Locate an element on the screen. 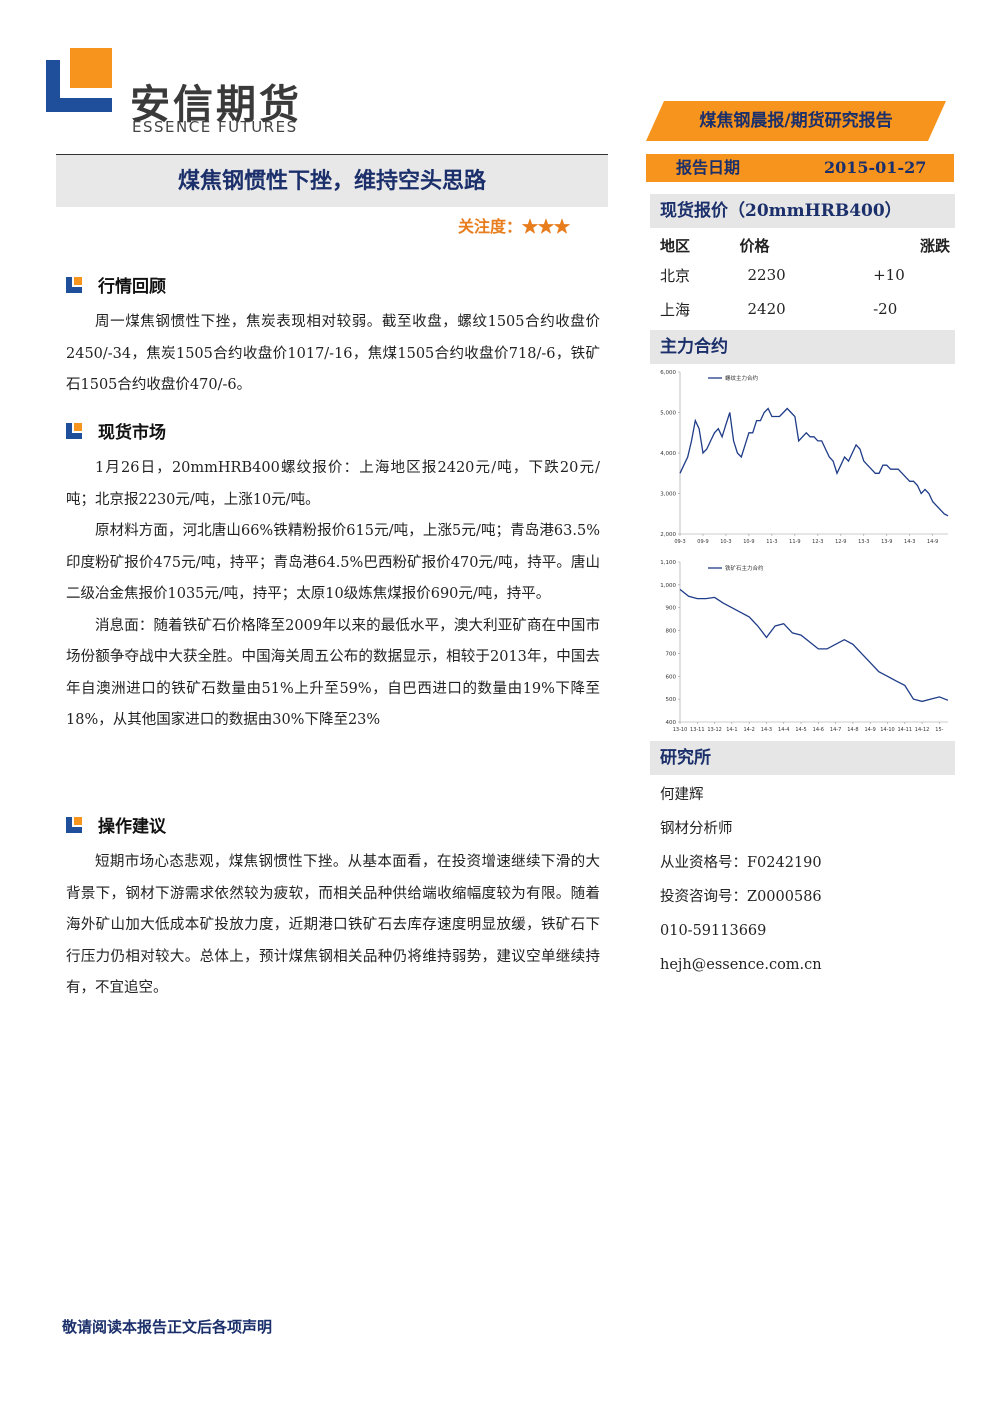 This screenshot has width=992, height=1403. title: 煤焦钢惯性下挫，维持空头思路 is located at coordinates (332, 180).